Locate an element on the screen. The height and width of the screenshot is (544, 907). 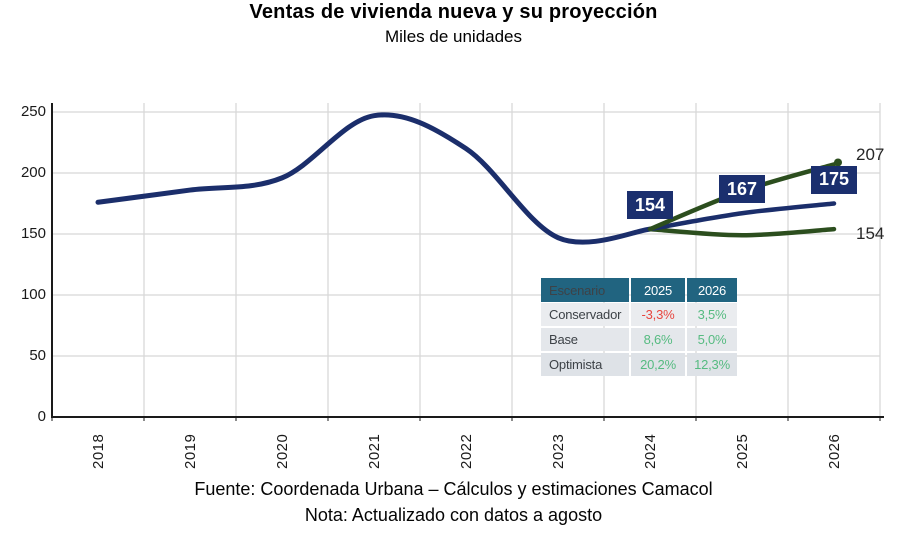
data-label-box-167: 167 is located at coordinates (742, 189).